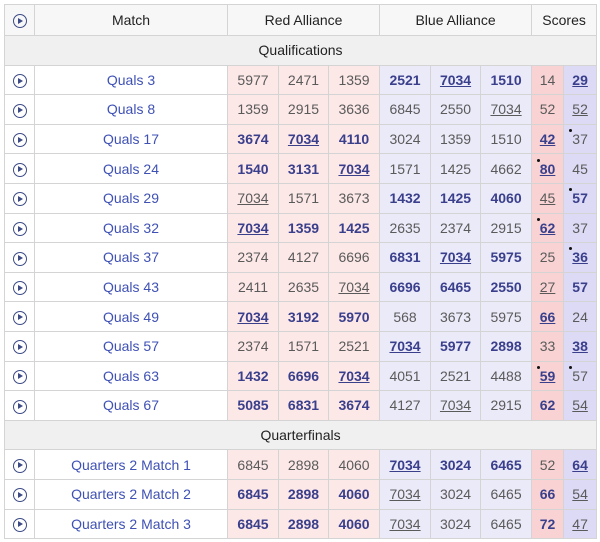 This screenshot has width=600, height=542. Describe the element at coordinates (131, 464) in the screenshot. I see `match-link: Quarters 2 Match 1` at that location.